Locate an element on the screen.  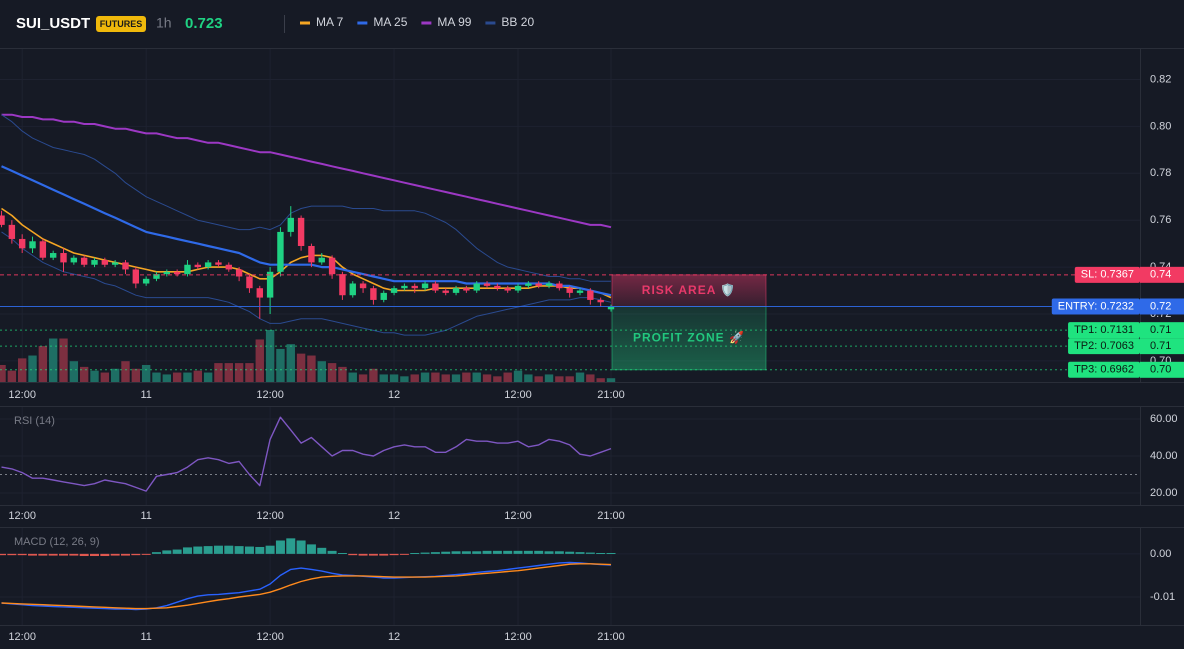
legend-label: MA 25 is located at coordinates (390, 22).